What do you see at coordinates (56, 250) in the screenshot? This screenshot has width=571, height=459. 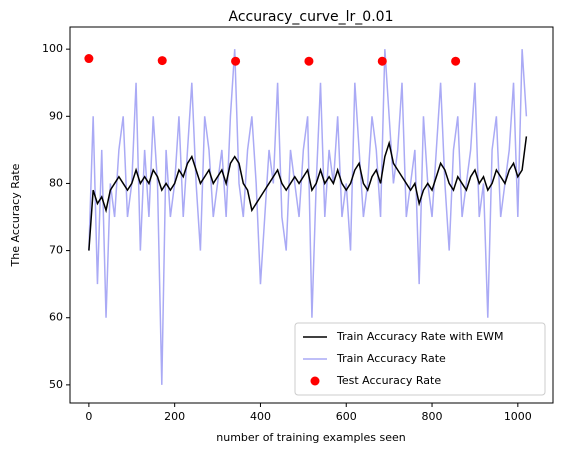 I see `y-tick-label: 70` at bounding box center [56, 250].